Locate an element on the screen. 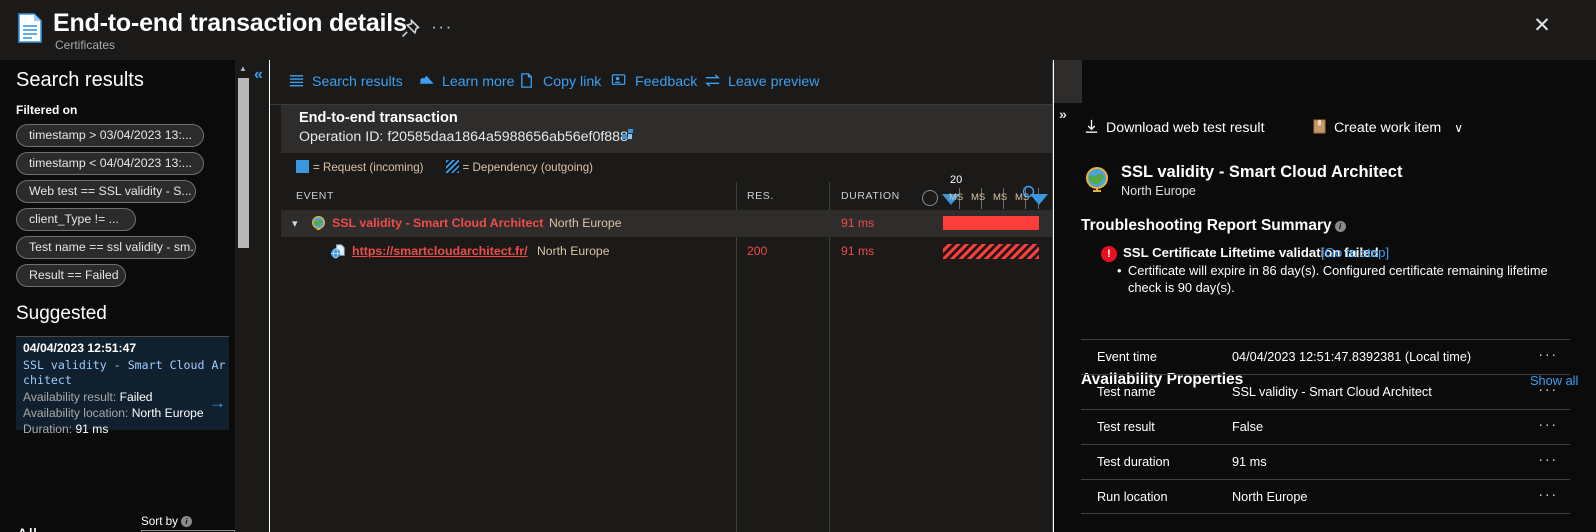 Image resolution: width=1596 pixels, height=532 pixels. suggested-availability-result: Availability result: Failed is located at coordinates (88, 397).